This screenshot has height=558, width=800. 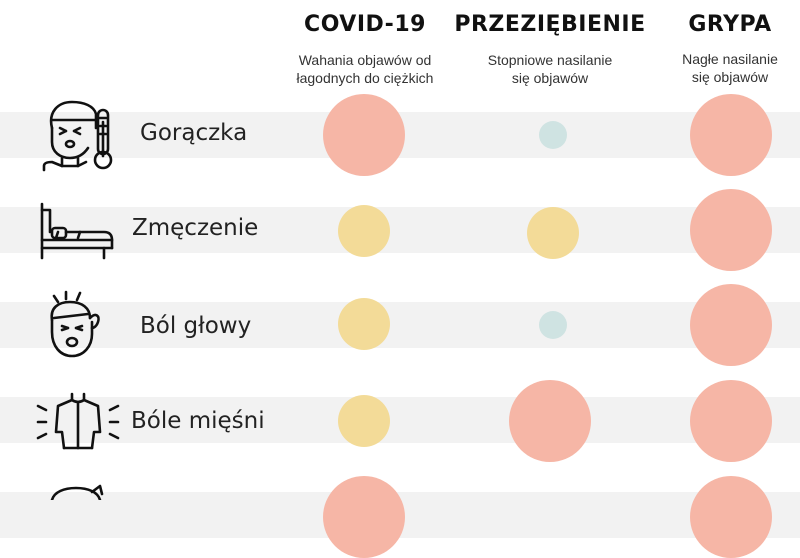 What do you see at coordinates (195, 228) in the screenshot?
I see `symptom-label: Zmęczenie` at bounding box center [195, 228].